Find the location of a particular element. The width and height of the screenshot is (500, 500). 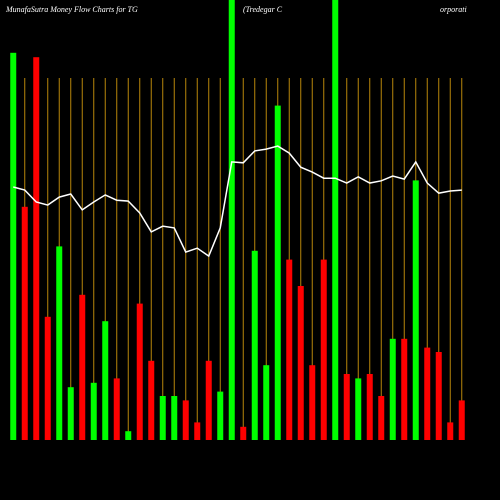

chart-subtitle-tail: orporati is located at coordinates (453, 9).